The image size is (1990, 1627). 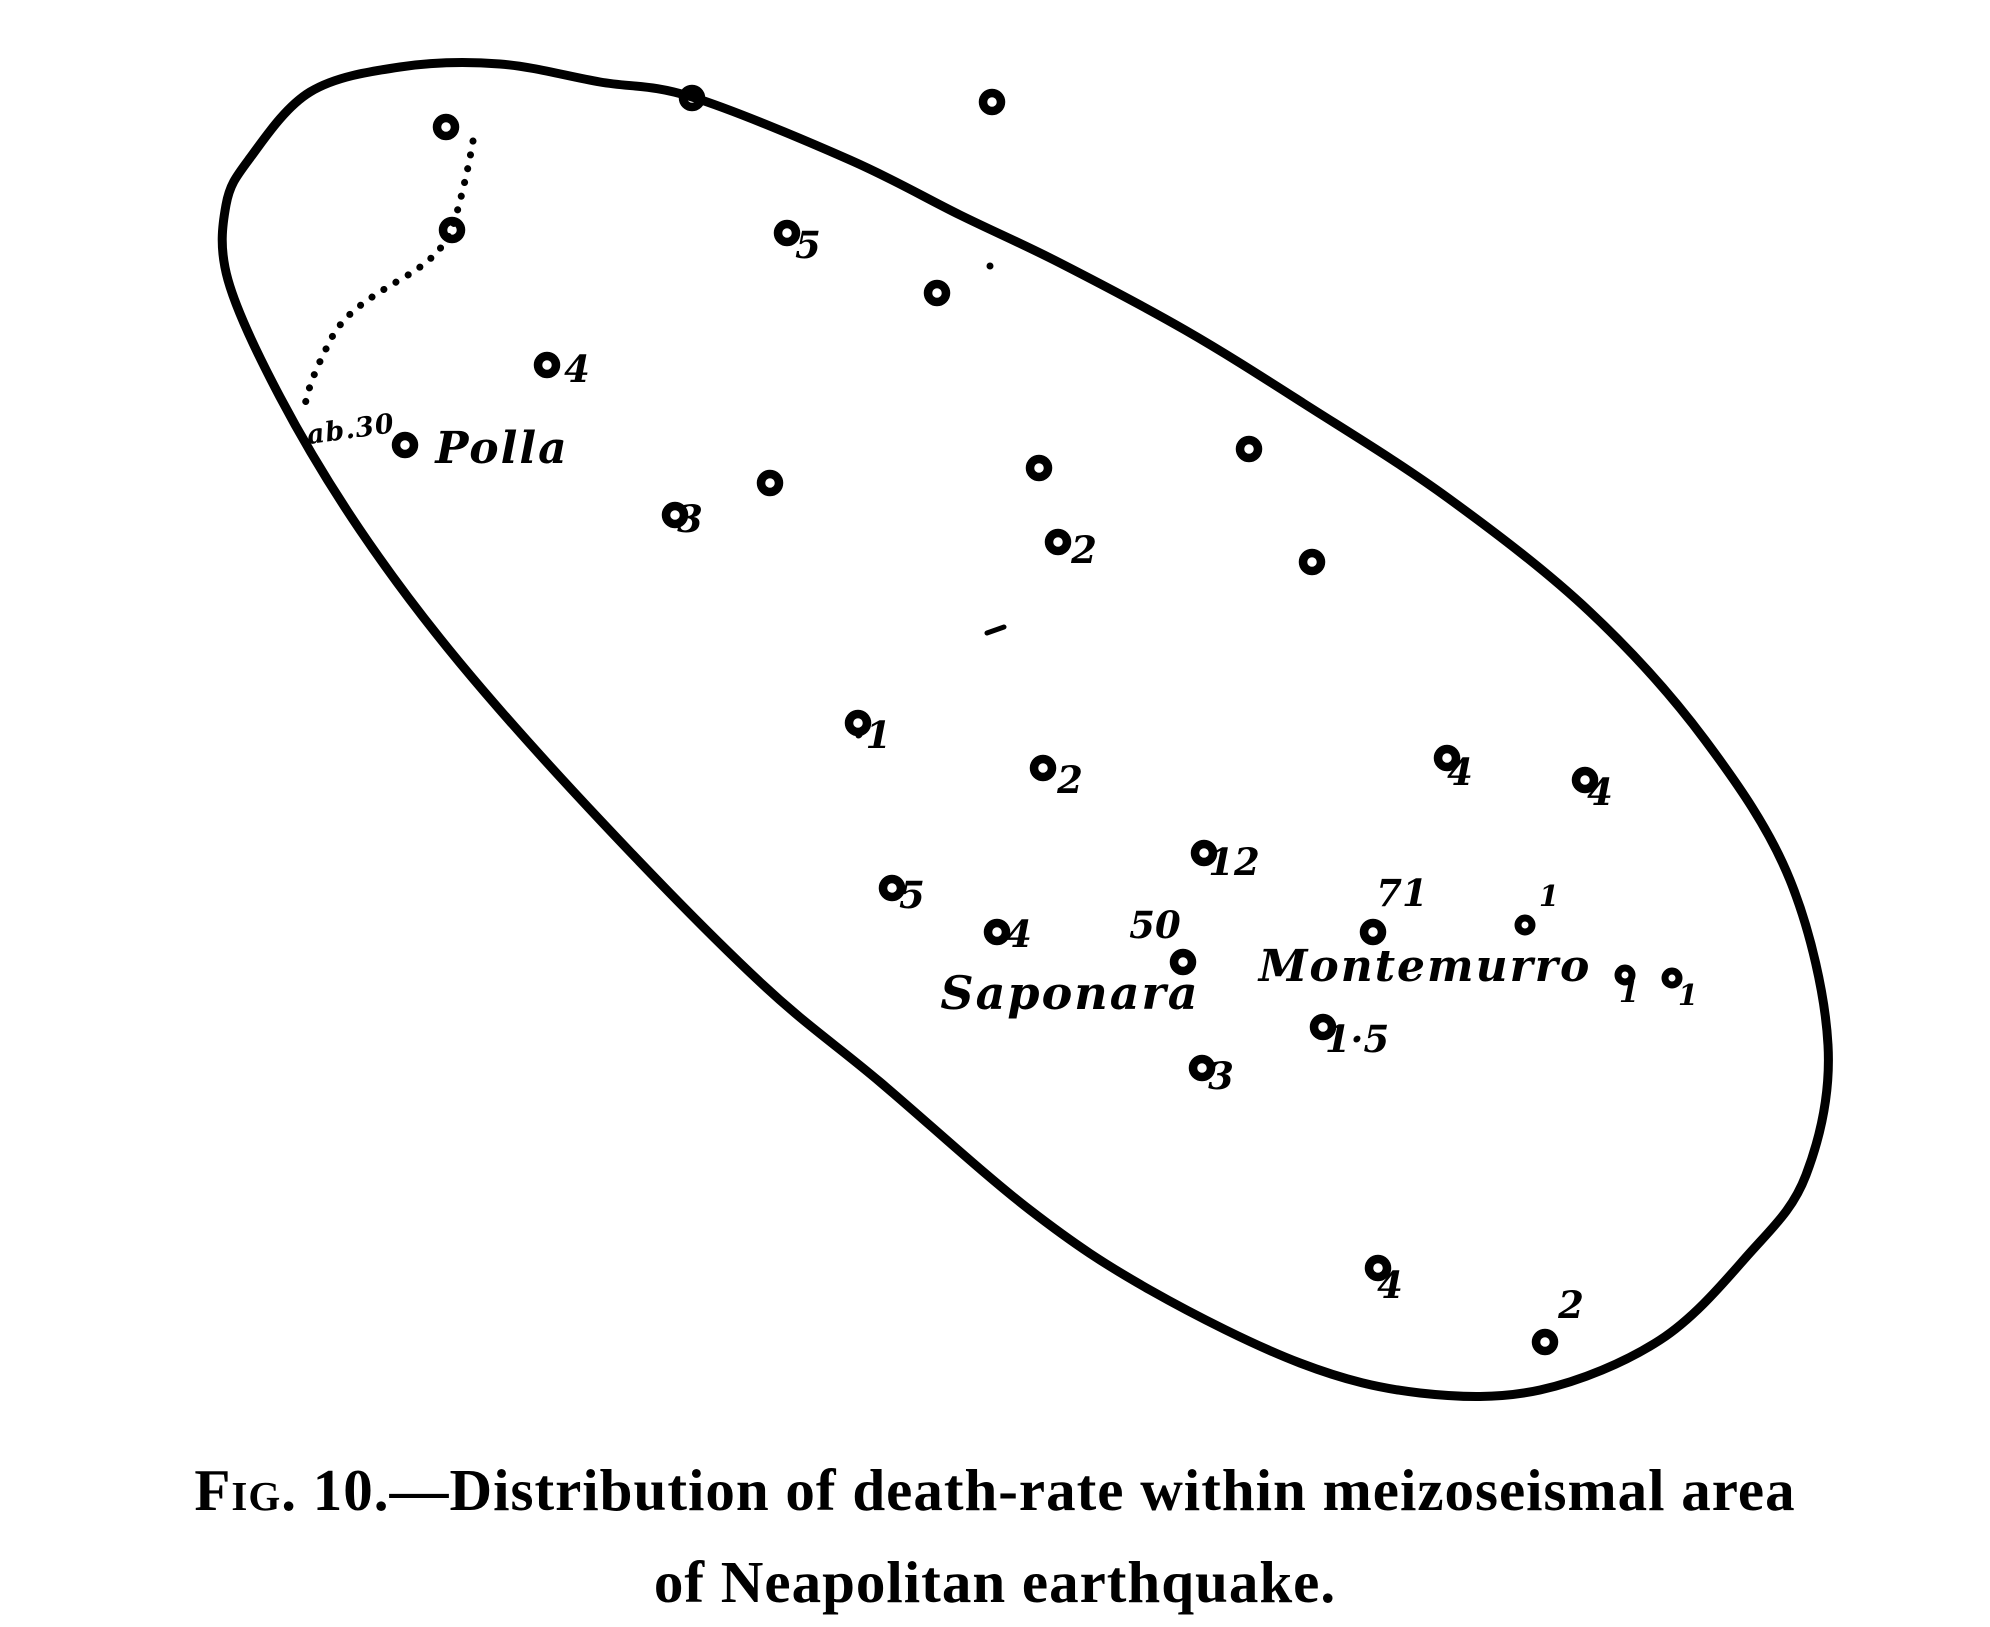 I want to click on place-label-montemurro: Montemurro, so click(x=1424, y=966).